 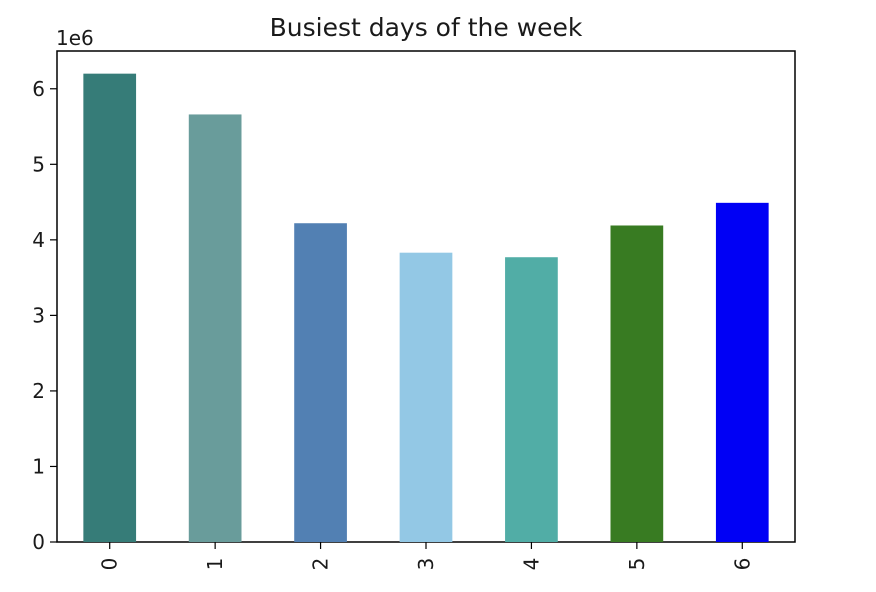 I want to click on x-tick-label: 4, so click(x=531, y=564).